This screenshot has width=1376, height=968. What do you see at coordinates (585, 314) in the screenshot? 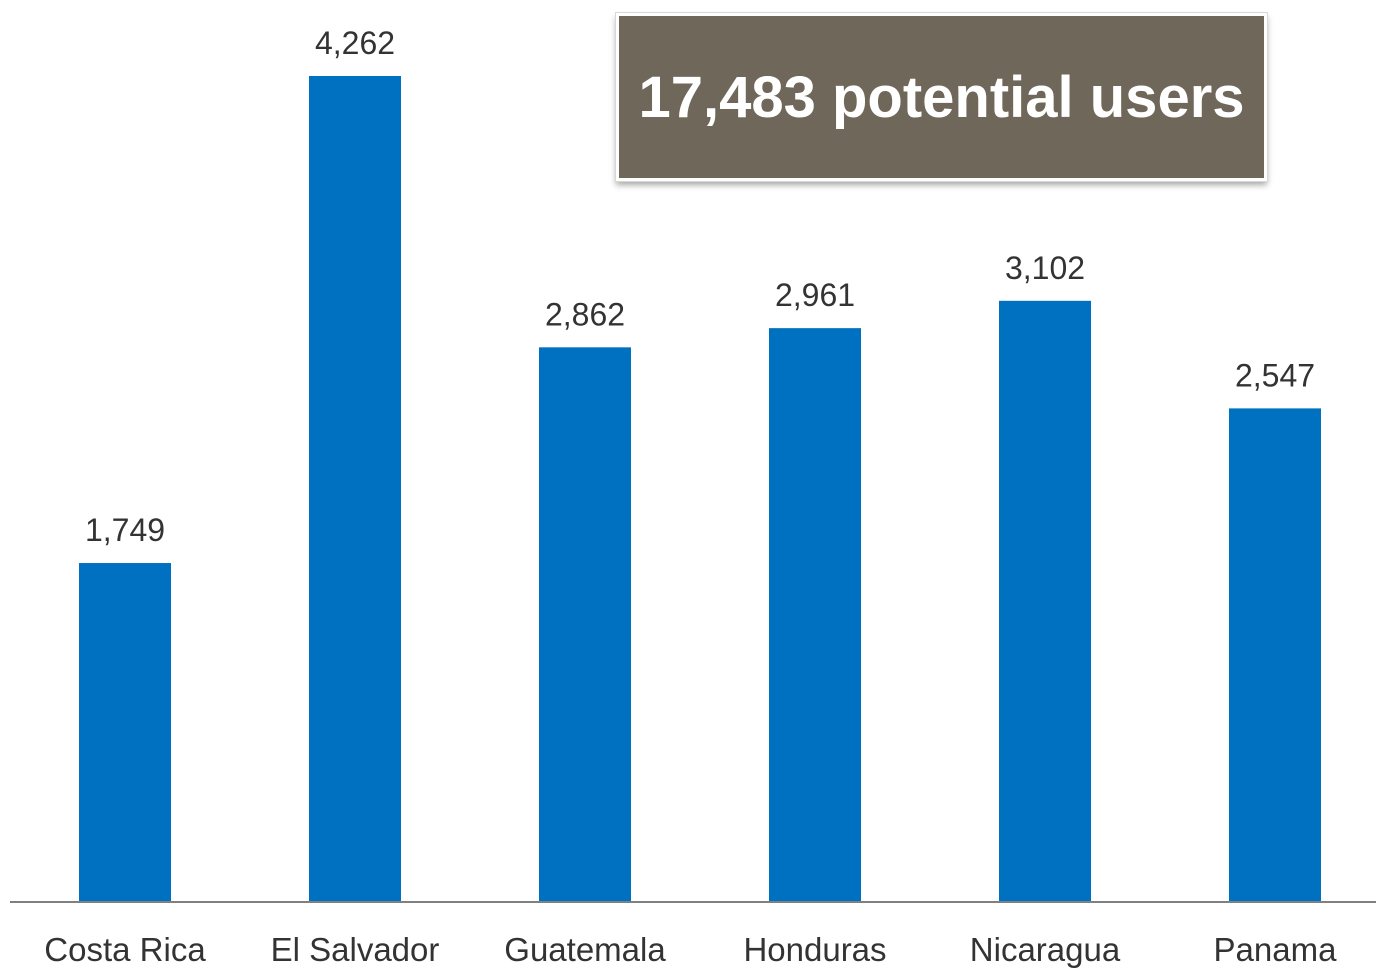
I see `value-label-guatemala: 2,862` at bounding box center [585, 314].